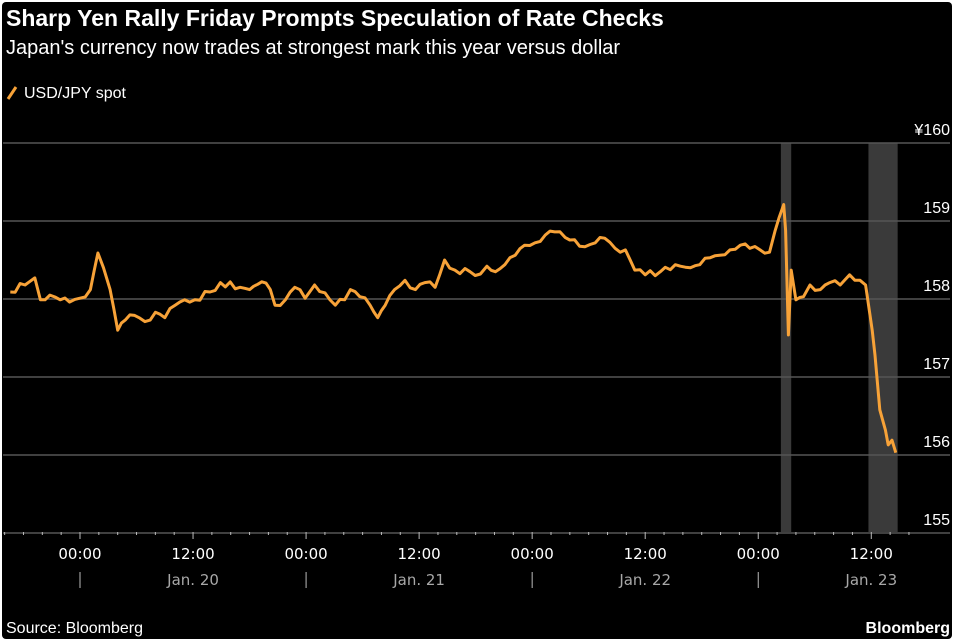 The height and width of the screenshot is (643, 956). I want to click on y-tick-label: 156, so click(936, 442).